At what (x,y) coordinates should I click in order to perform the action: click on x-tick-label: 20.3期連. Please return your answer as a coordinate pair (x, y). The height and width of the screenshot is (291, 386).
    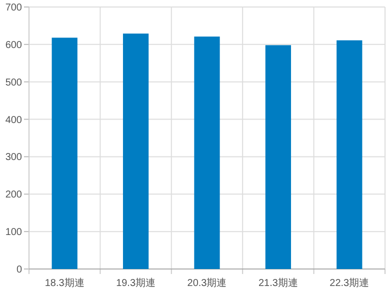
    Looking at the image, I should click on (207, 283).